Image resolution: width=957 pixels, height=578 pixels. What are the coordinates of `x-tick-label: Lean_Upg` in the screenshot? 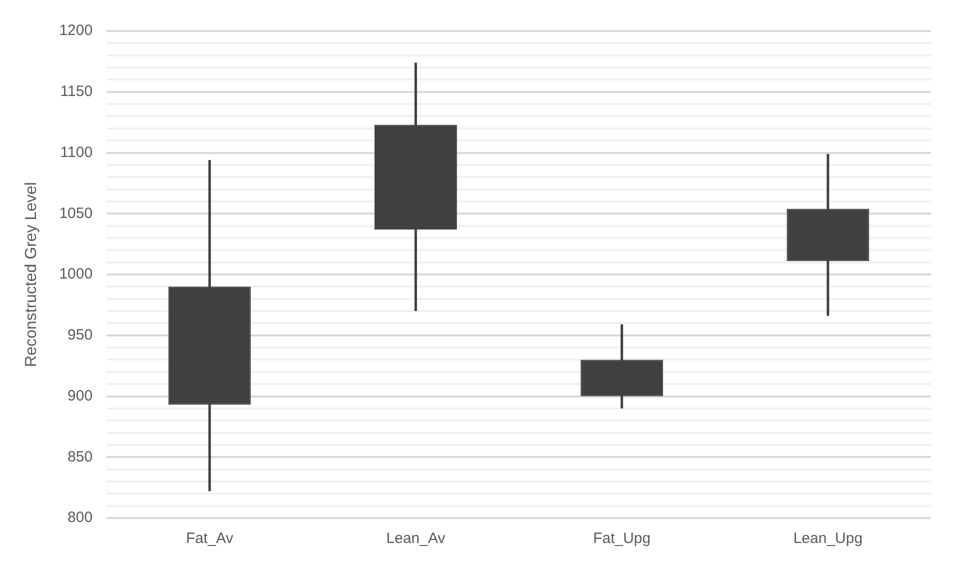 It's located at (828, 539).